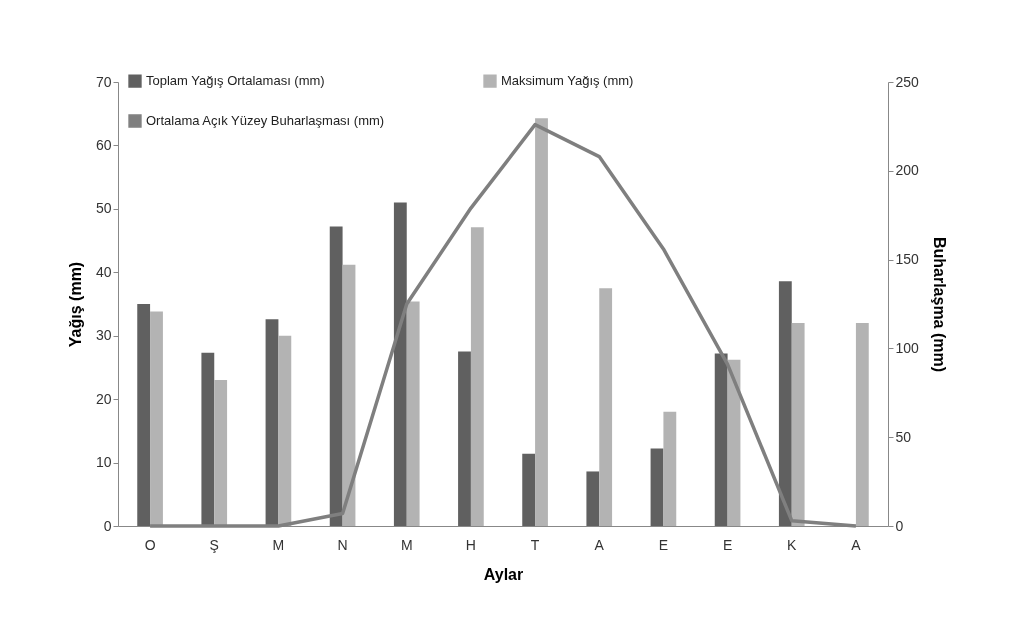  Describe the element at coordinates (150, 544) in the screenshot. I see `x-tick-label: O` at that location.